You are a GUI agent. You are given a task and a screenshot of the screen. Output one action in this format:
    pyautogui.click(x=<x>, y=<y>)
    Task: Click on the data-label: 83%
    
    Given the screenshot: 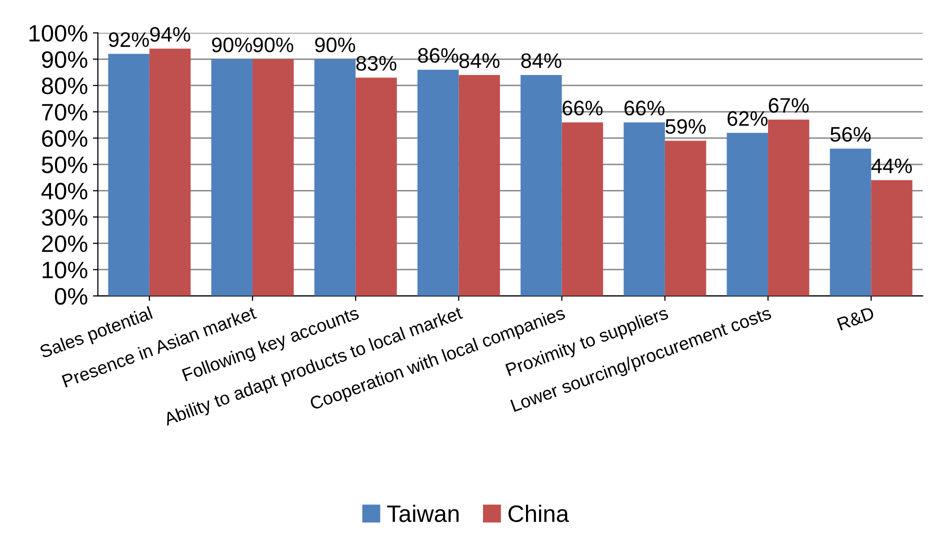 What is the action you would take?
    pyautogui.click(x=376, y=63)
    